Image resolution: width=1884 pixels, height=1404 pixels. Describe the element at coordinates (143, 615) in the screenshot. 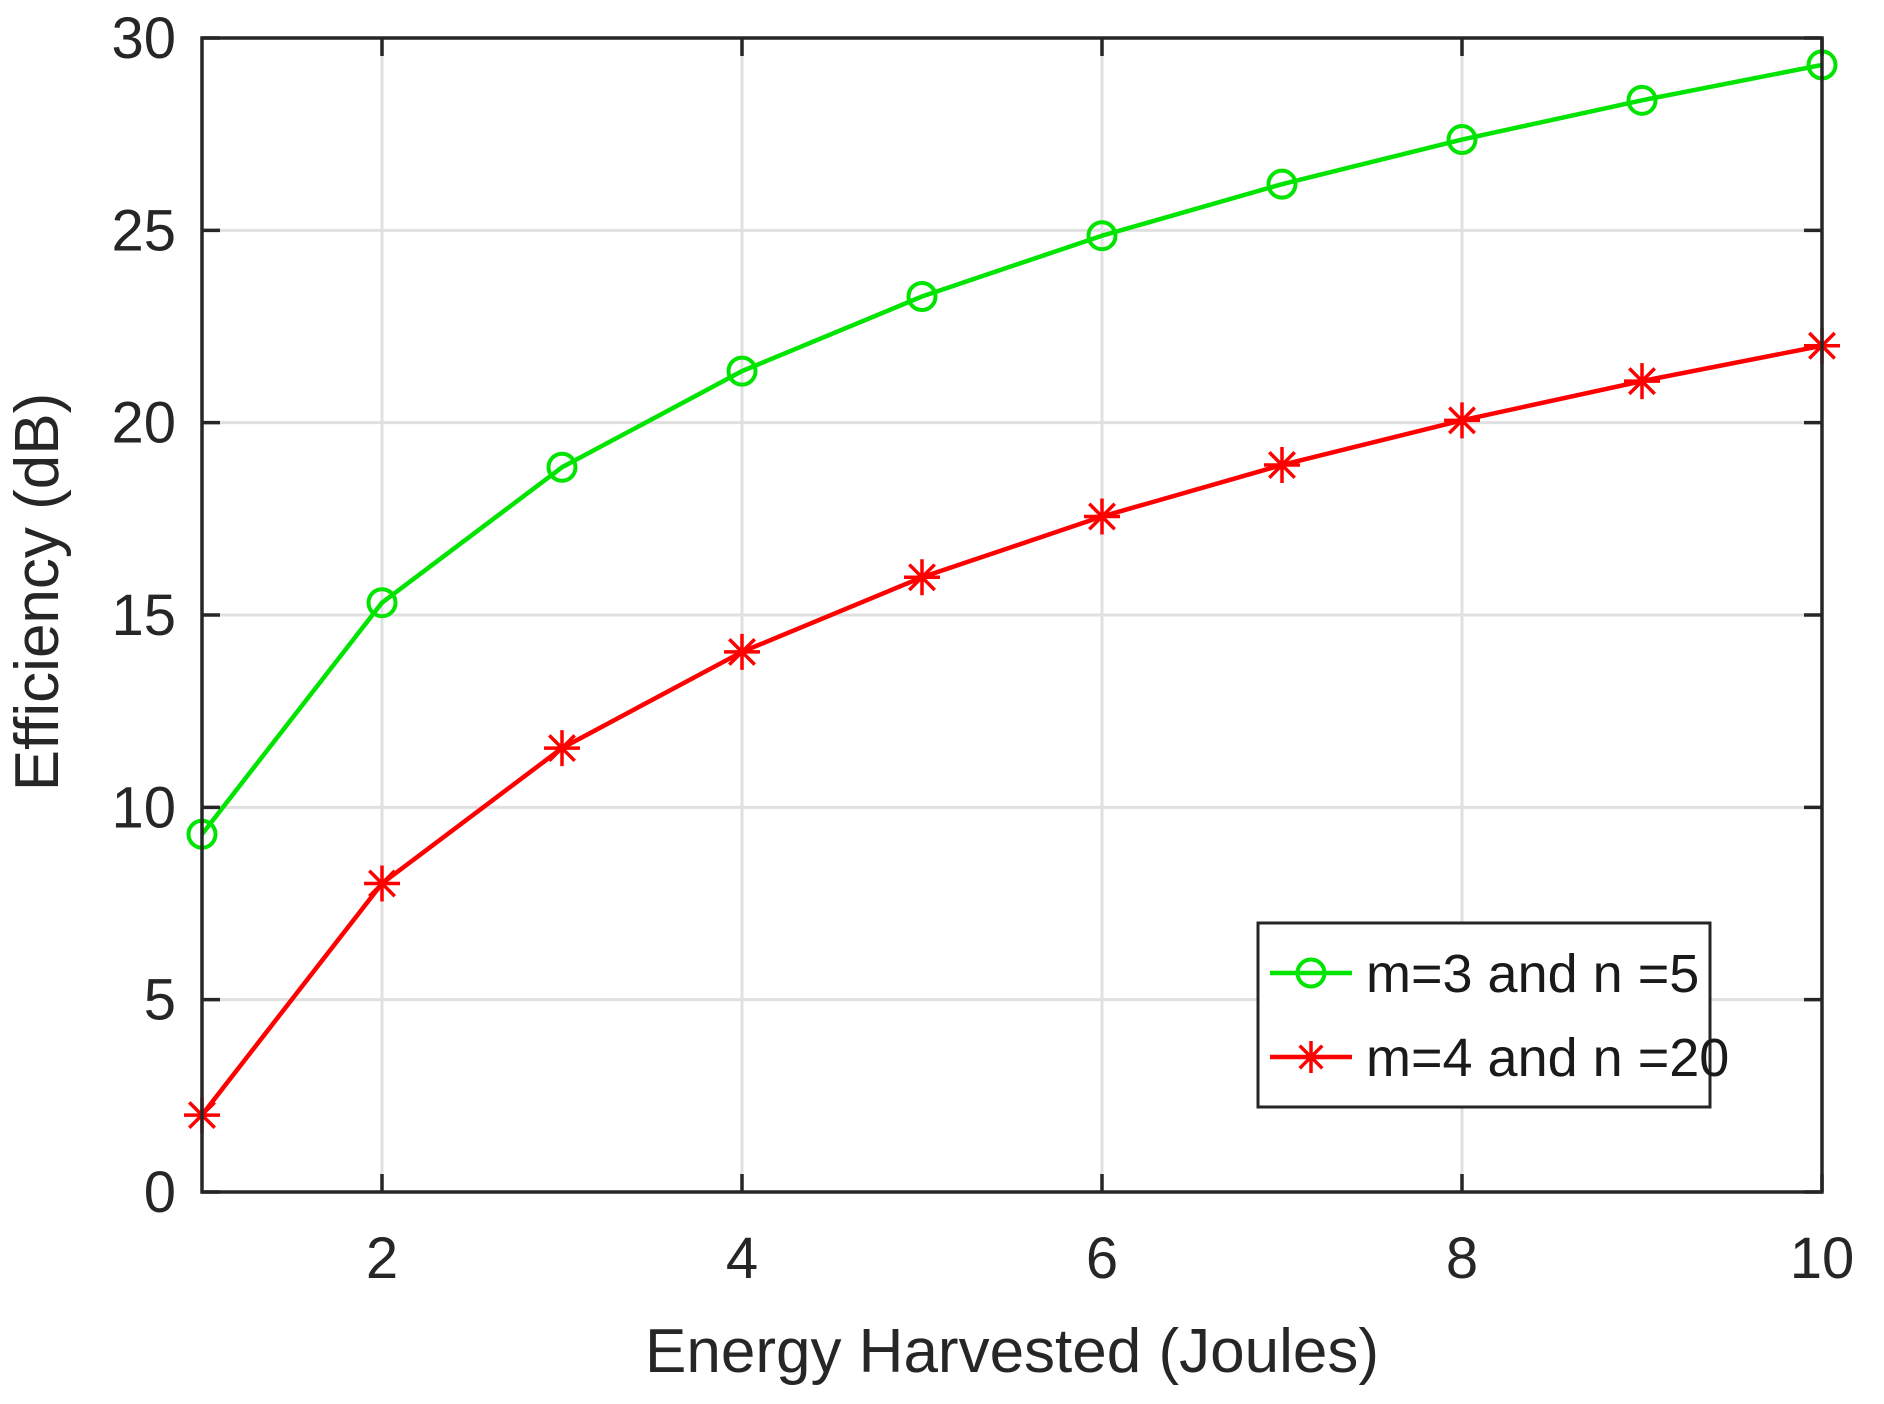

I see `y-tick-label-15: 15` at that location.